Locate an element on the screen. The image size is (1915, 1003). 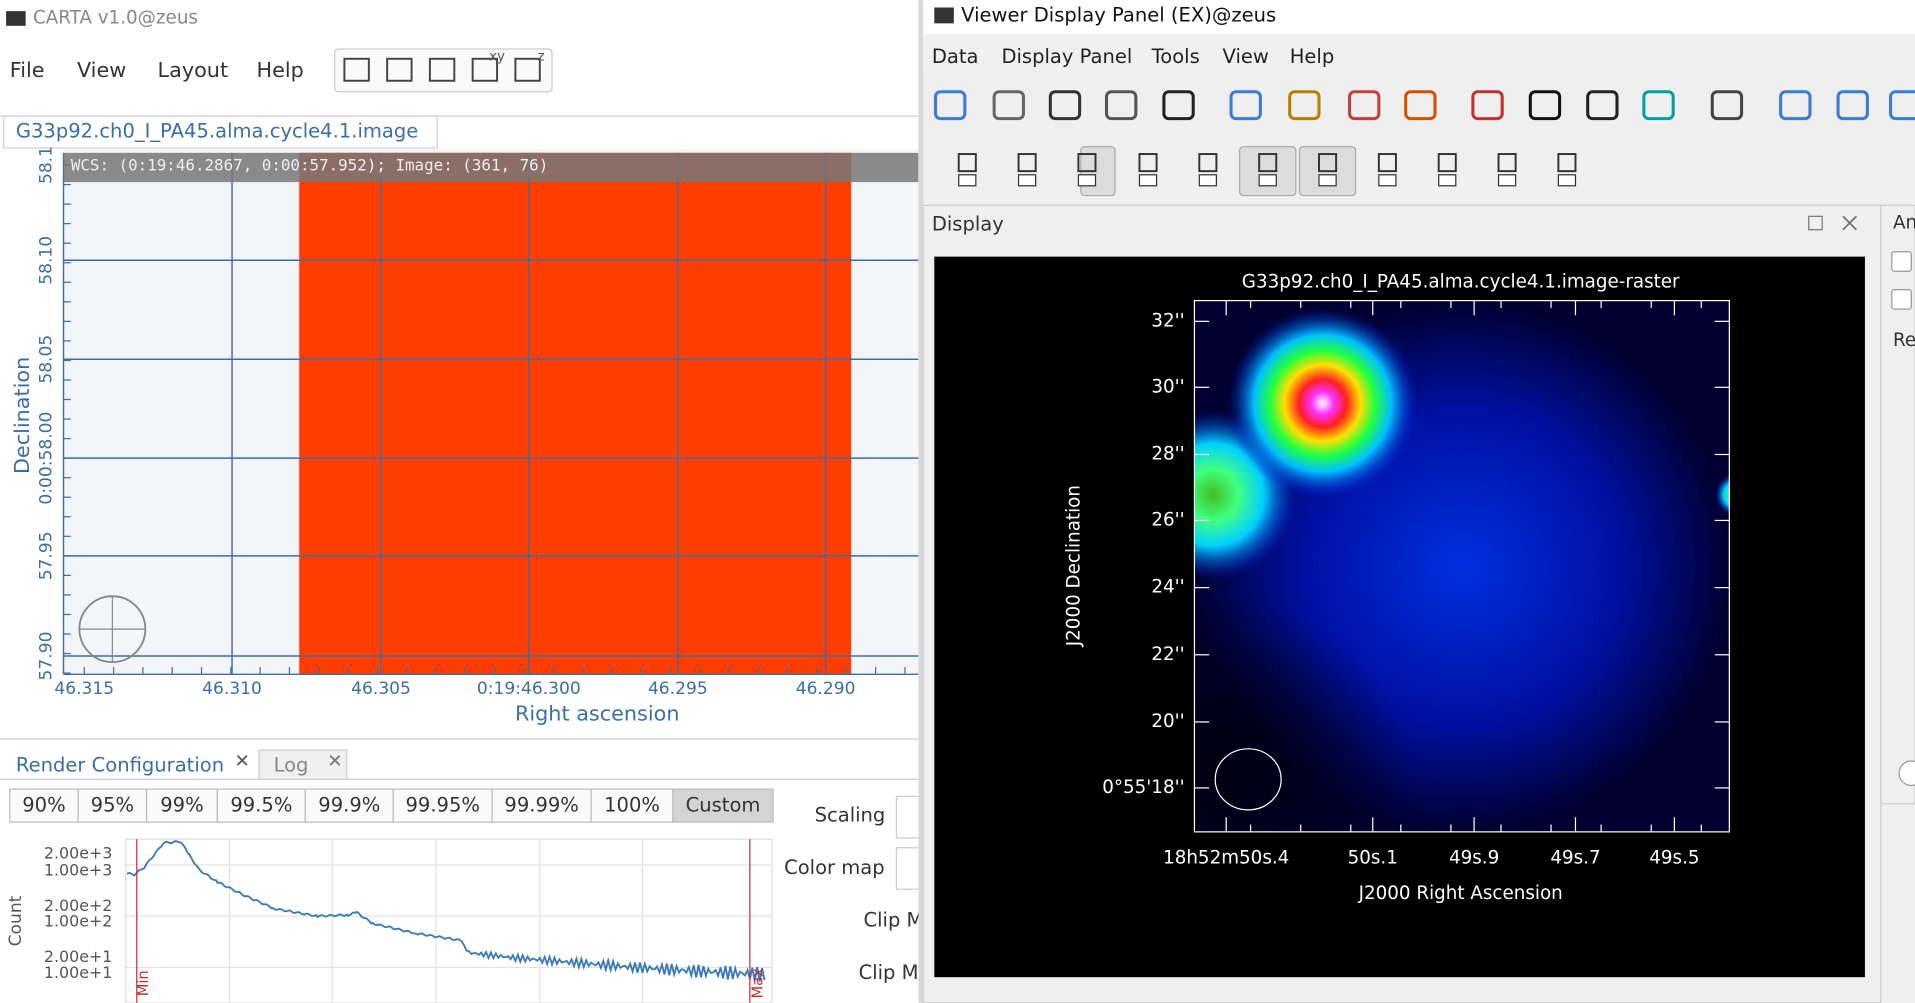
y-tick-label: 26'' is located at coordinates (1167, 519).